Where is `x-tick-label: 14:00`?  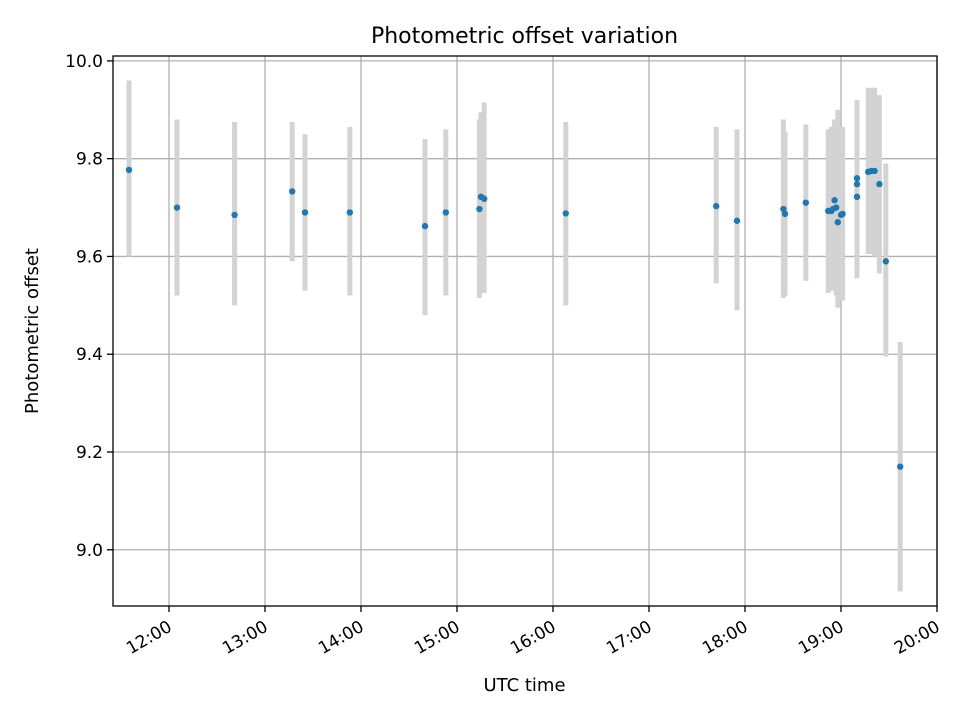
x-tick-label: 14:00 is located at coordinates (341, 638).